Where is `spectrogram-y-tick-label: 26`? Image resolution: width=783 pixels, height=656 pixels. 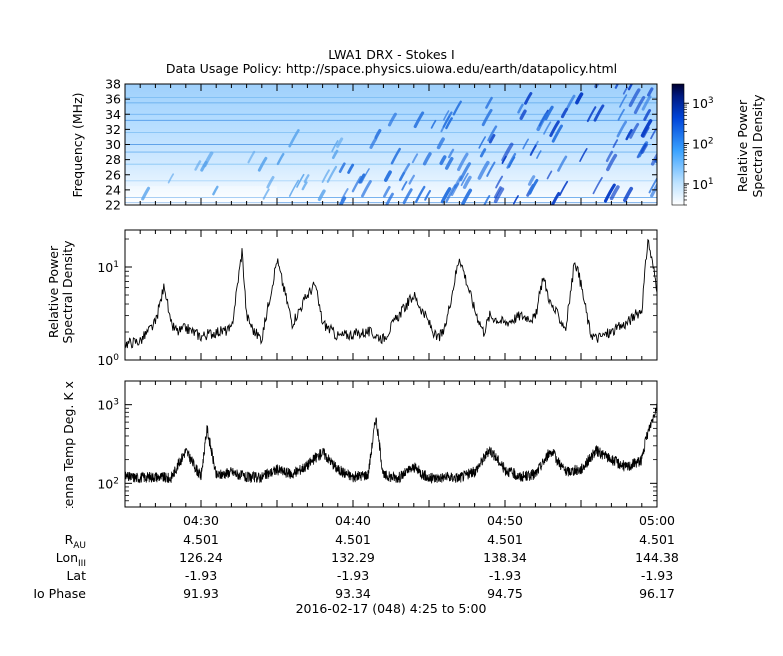 spectrogram-y-tick-label: 26 is located at coordinates (113, 174).